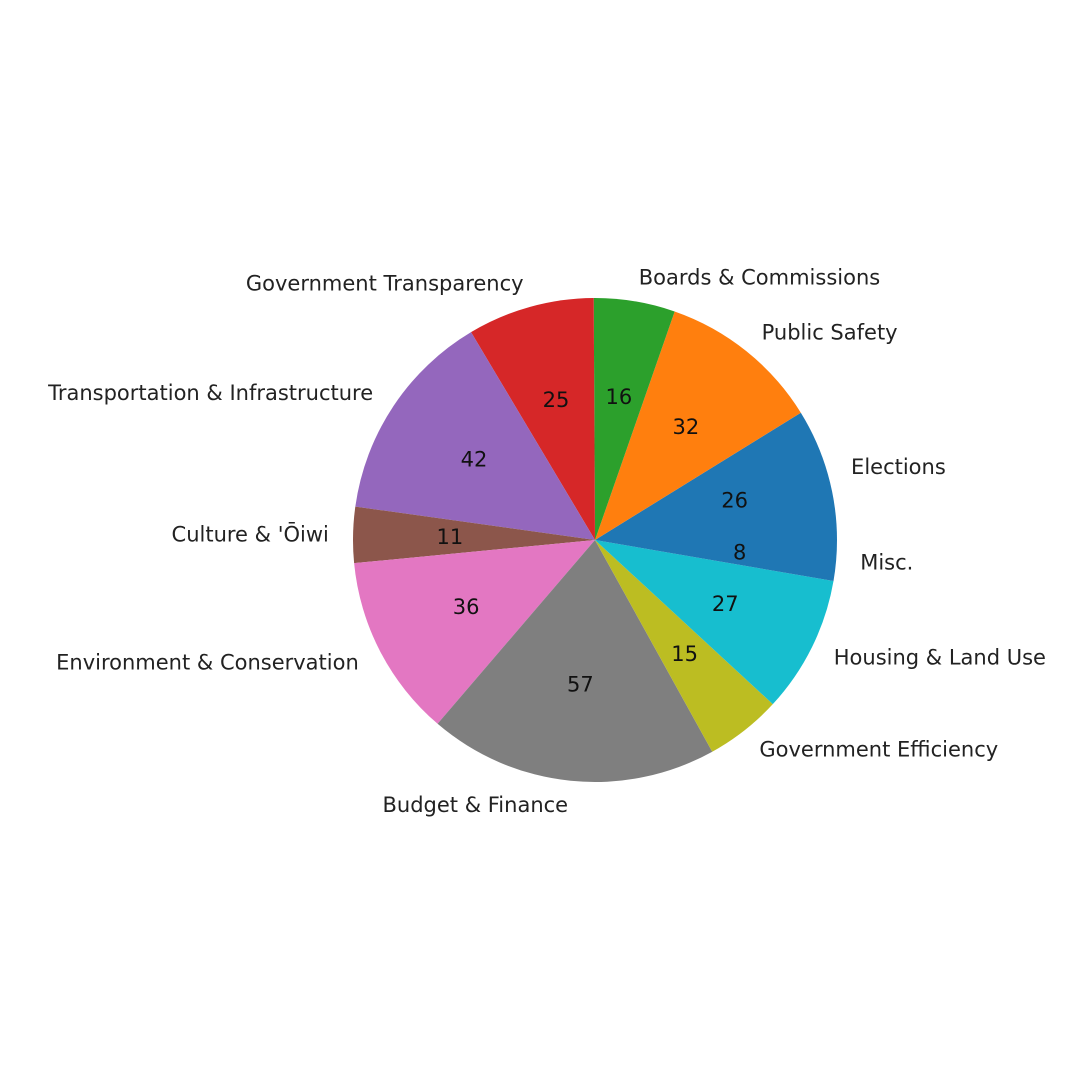  I want to click on pie-category-label-environment-conservation: Environment & Conservation, so click(207, 663).